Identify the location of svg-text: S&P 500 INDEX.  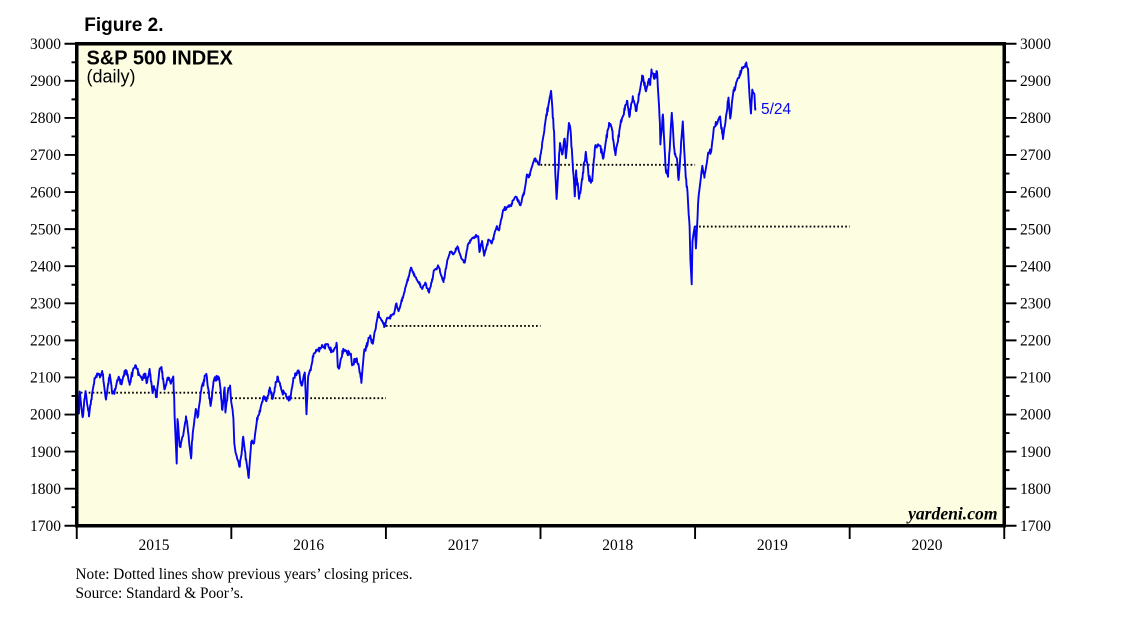
(160, 59).